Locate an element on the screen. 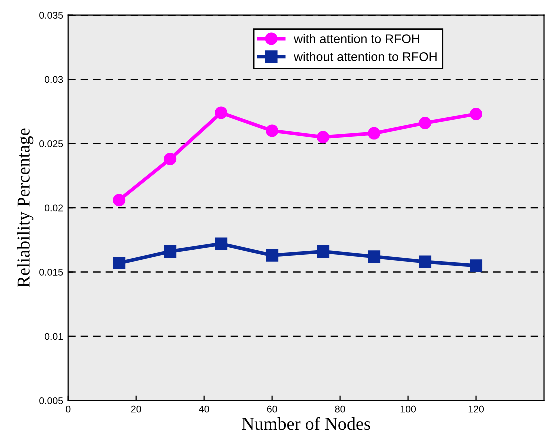  x-tick-label: 0 is located at coordinates (68, 409).